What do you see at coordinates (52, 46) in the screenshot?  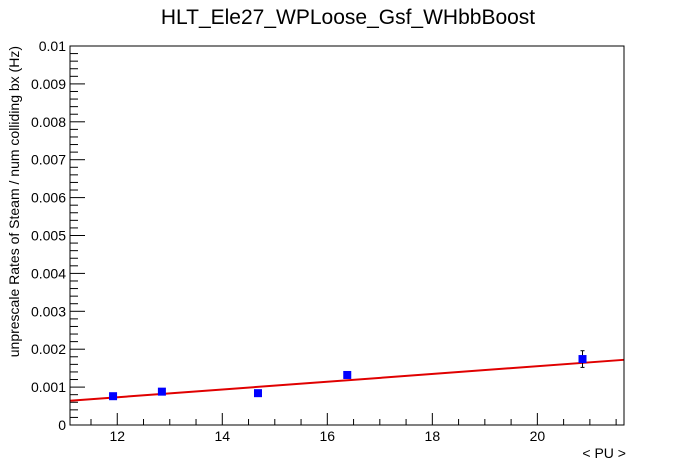 I see `y-tick-label: 0.01` at bounding box center [52, 46].